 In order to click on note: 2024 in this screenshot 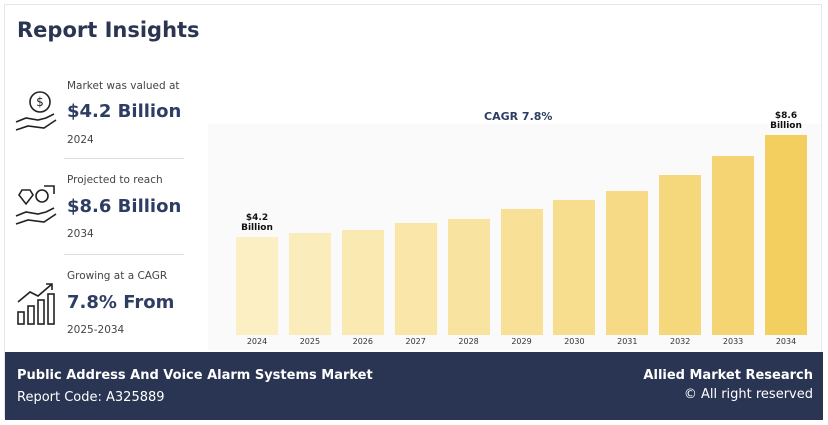, I will do `click(80, 140)`.